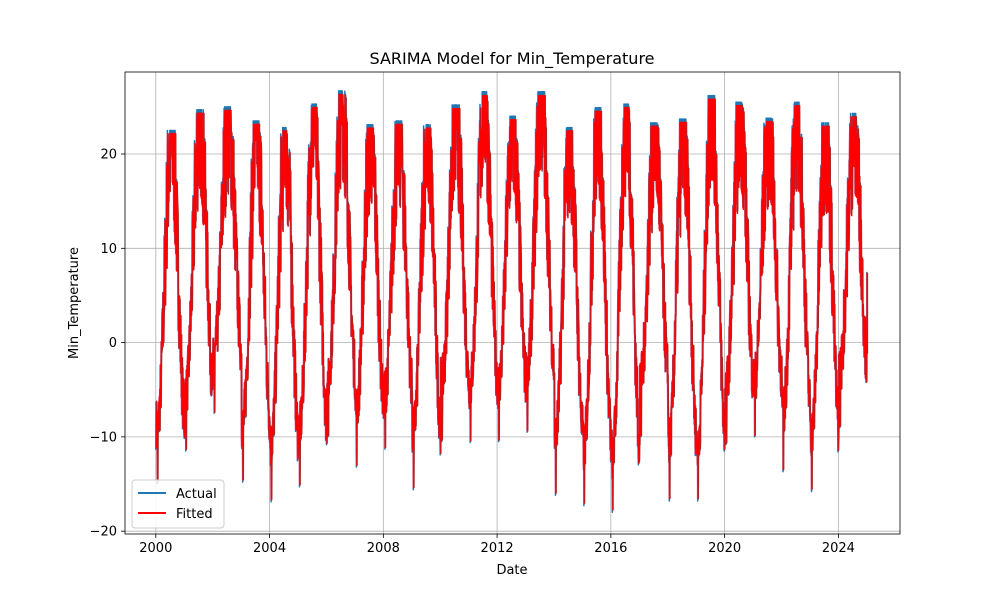  I want to click on y-axis-ticks: −20 −10 0 10 20, so click(107, 344).